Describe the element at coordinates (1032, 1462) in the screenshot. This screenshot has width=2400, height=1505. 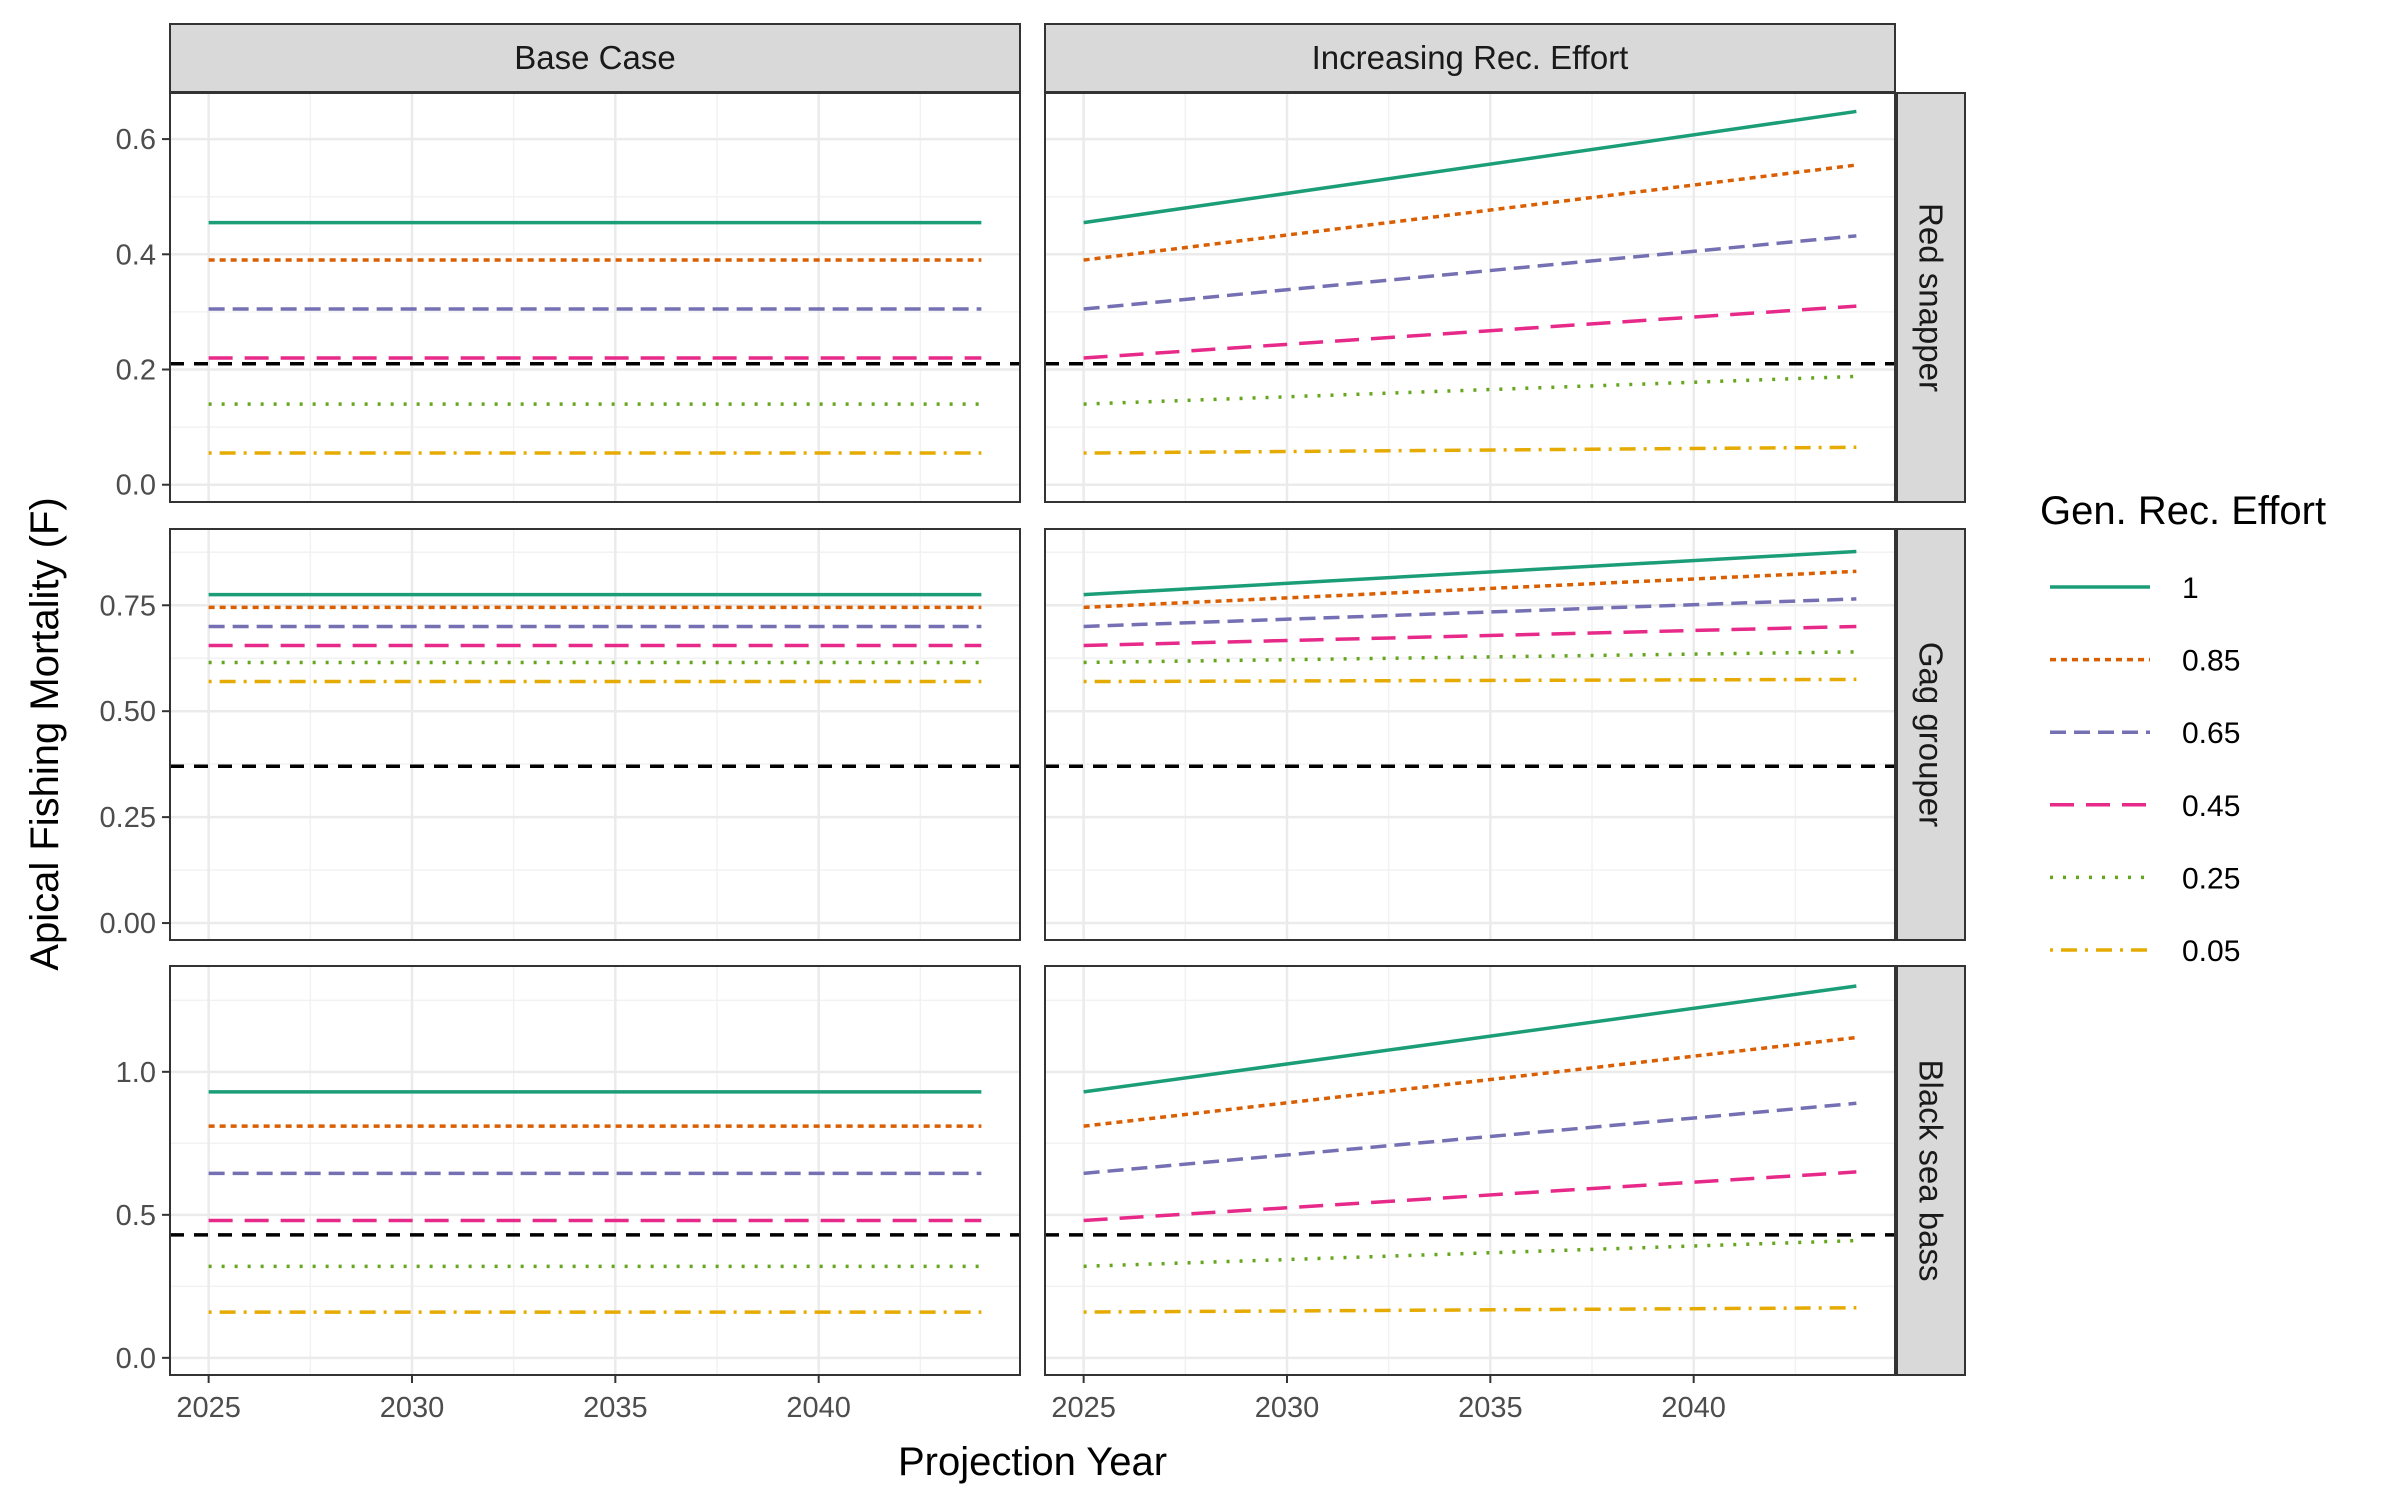
I see `x-axis-title: Projection Year` at that location.